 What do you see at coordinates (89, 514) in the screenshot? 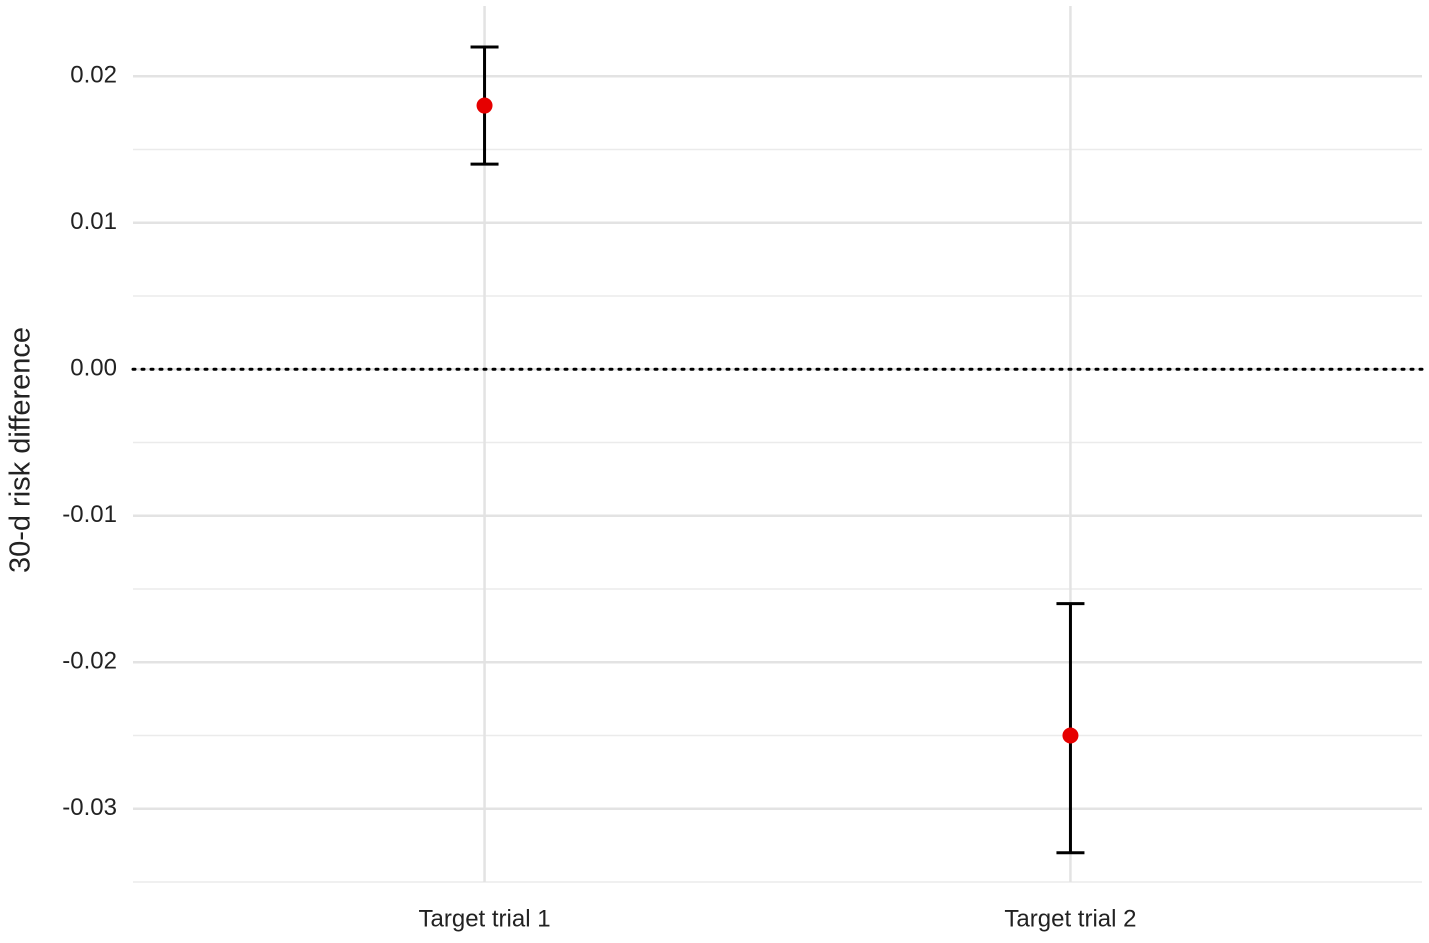
I see `y-tick-label: -0.01` at bounding box center [89, 514].